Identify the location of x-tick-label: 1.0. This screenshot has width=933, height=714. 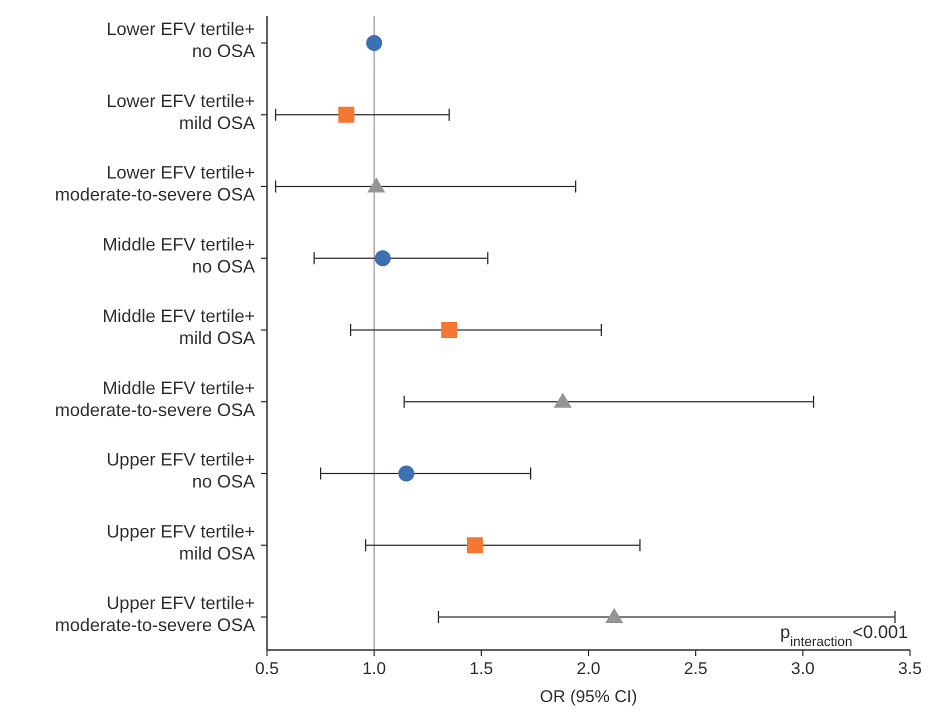
(374, 668).